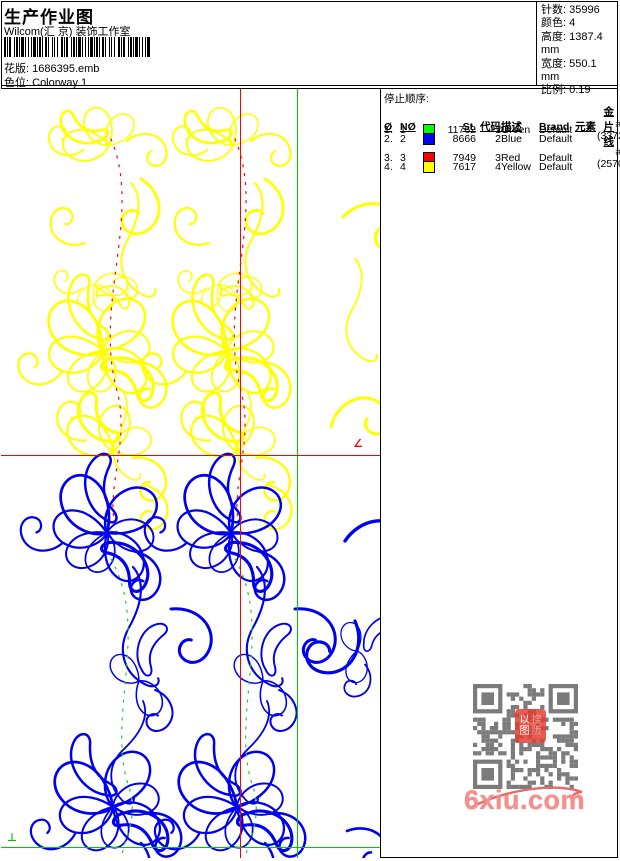  Describe the element at coordinates (388, 126) in the screenshot. I see `col-stop-number: Ø` at that location.